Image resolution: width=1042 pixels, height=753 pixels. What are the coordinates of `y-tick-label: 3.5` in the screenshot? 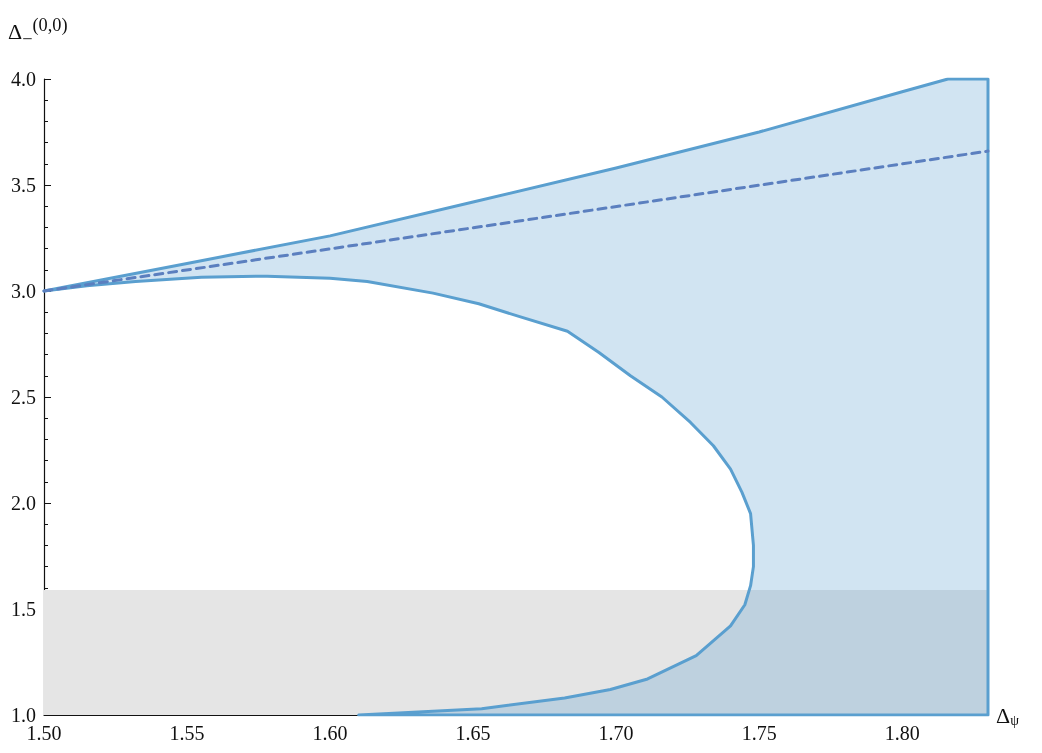 It's located at (23, 185).